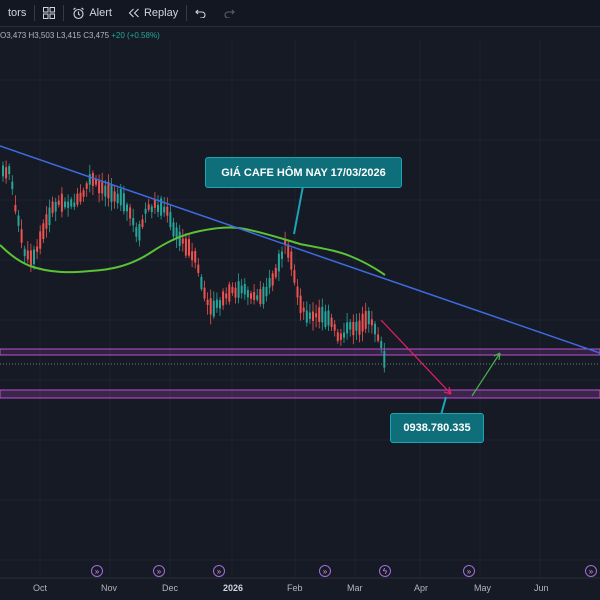 This screenshot has height=600, width=600. I want to click on alarm-clock-icon, so click(79, 13).